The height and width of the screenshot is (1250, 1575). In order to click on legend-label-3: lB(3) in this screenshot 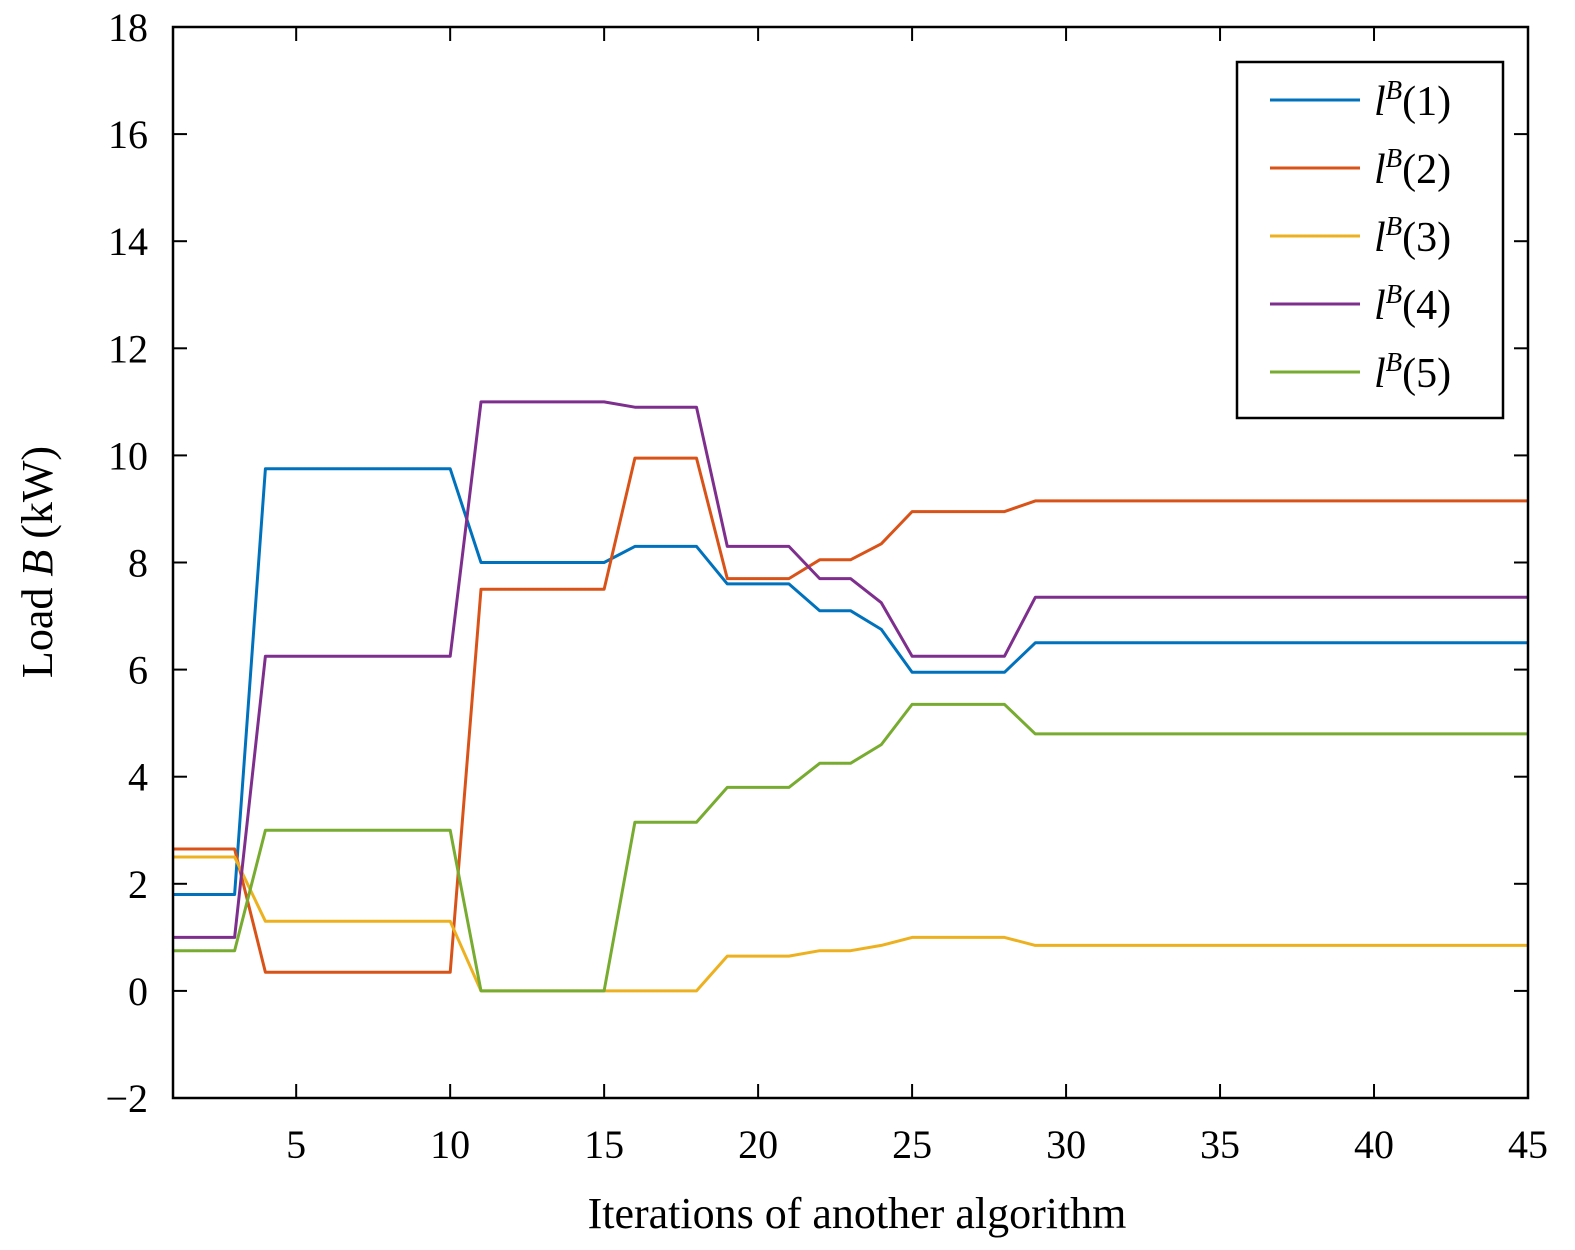, I will do `click(1412, 236)`.